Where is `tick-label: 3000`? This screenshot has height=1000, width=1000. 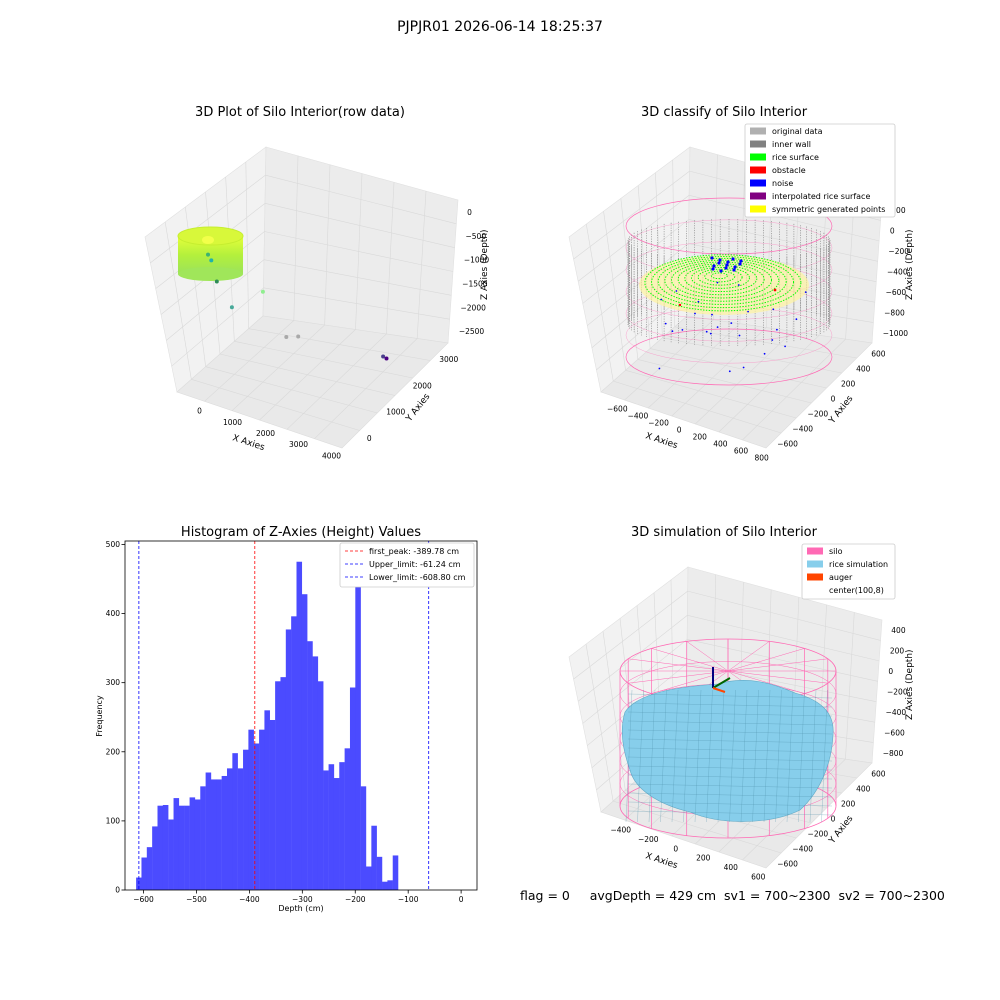 tick-label: 3000 is located at coordinates (448, 359).